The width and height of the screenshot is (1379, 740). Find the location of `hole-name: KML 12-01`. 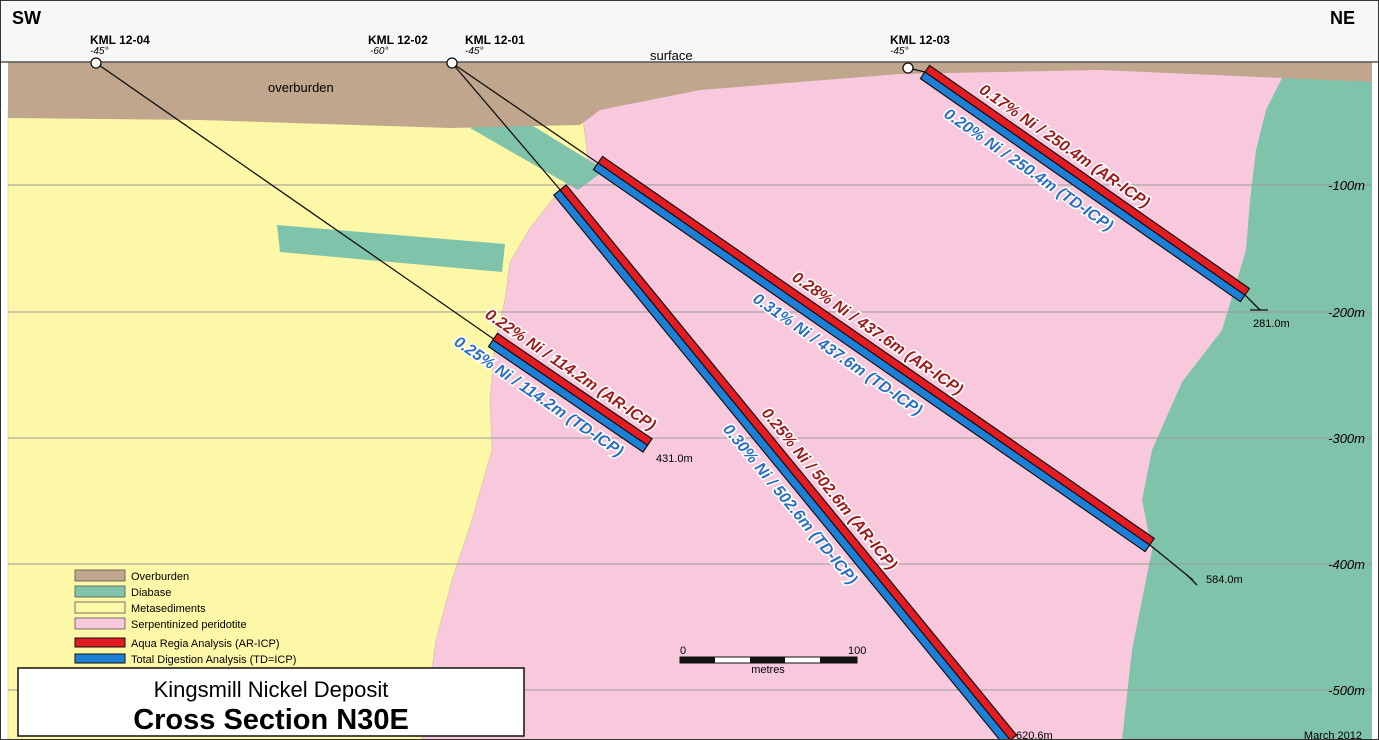

hole-name: KML 12-01 is located at coordinates (495, 40).